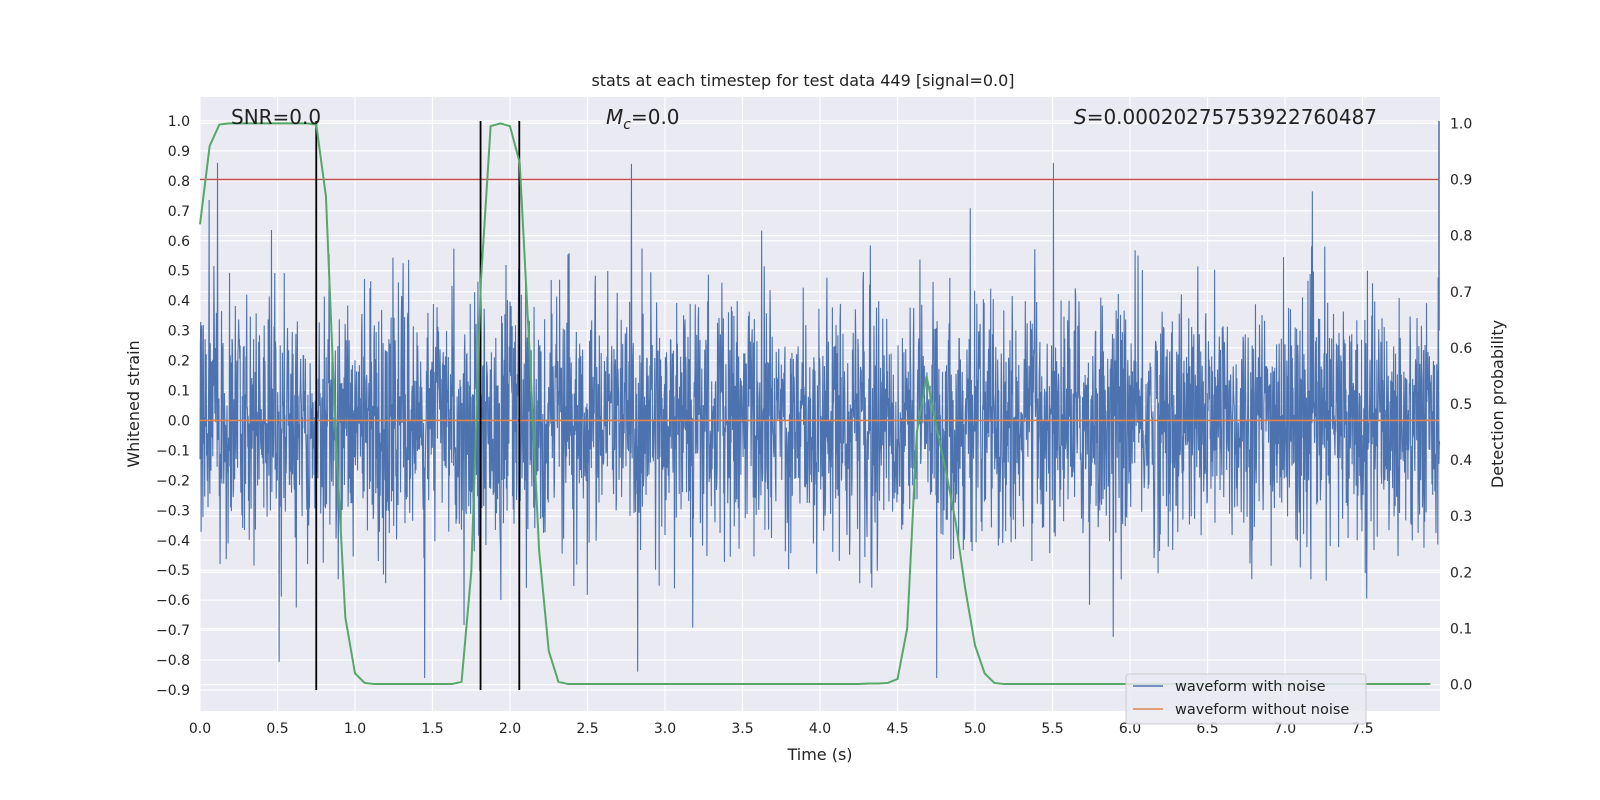  I want to click on y-tick-label-16: 0.7, so click(179, 212).